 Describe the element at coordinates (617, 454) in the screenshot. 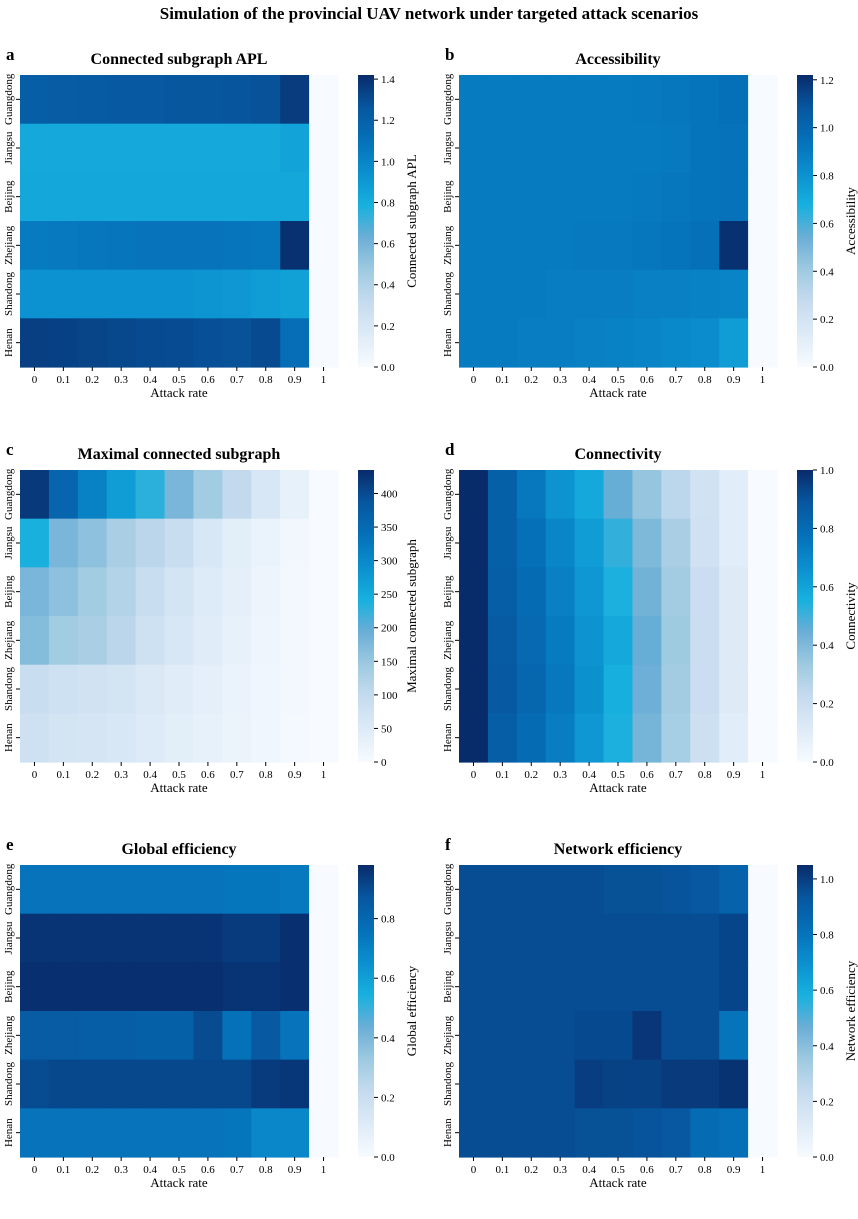

I see `panel-title: Connectivity` at that location.